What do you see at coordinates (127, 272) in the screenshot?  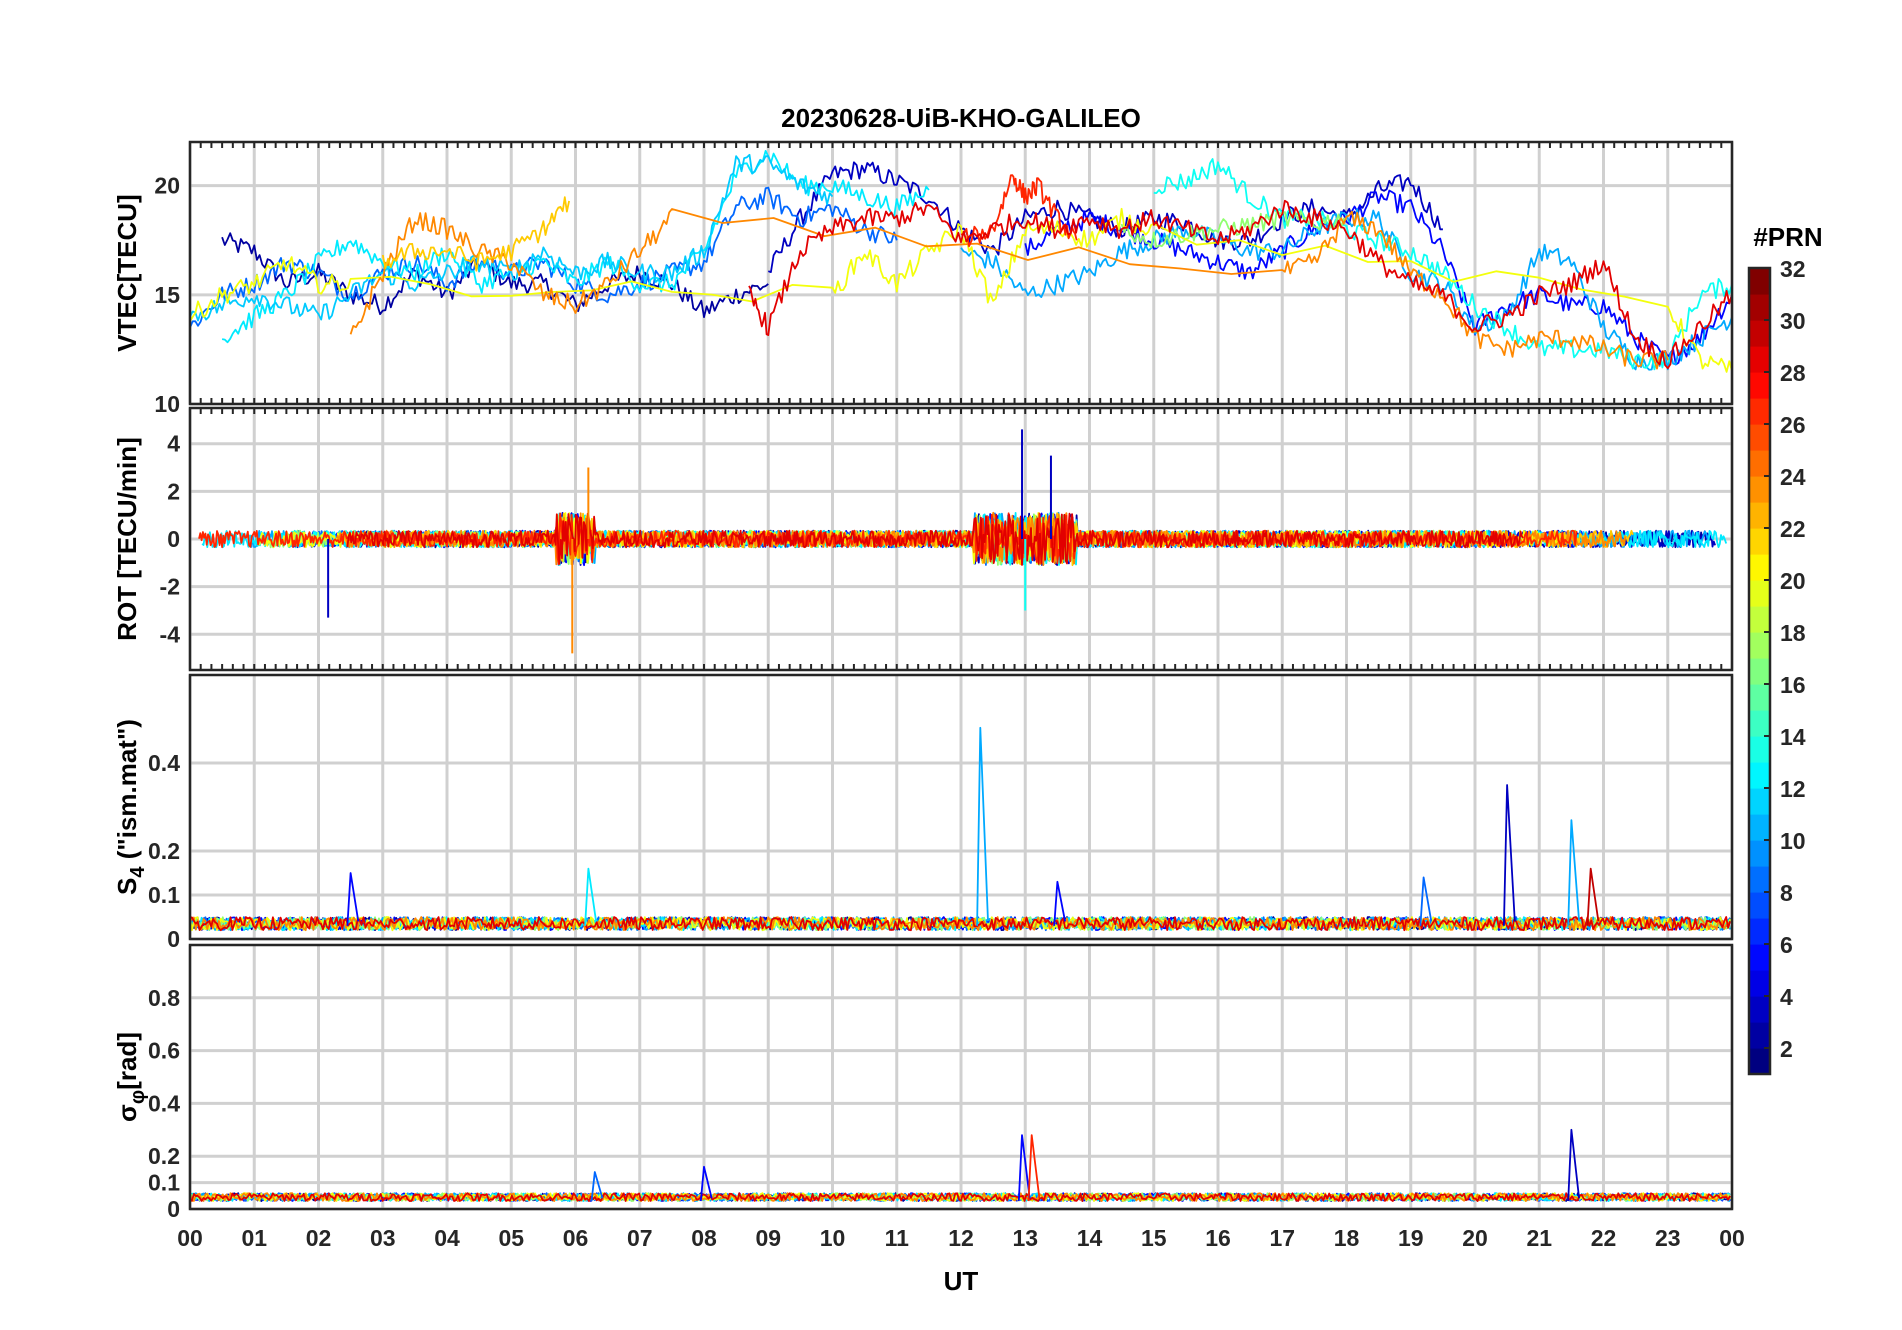 I see `y-axis-label-vtec: VTEC[TECU]` at bounding box center [127, 272].